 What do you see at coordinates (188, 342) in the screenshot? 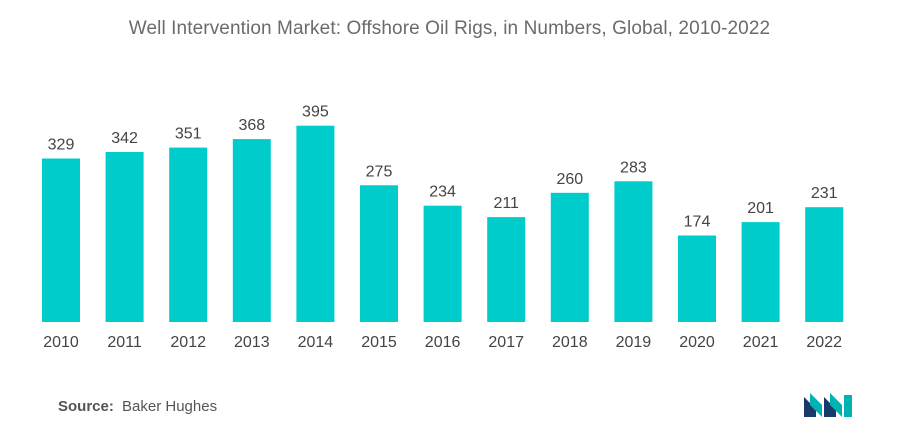
I see `x-tick-label-2012: 2012` at bounding box center [188, 342].